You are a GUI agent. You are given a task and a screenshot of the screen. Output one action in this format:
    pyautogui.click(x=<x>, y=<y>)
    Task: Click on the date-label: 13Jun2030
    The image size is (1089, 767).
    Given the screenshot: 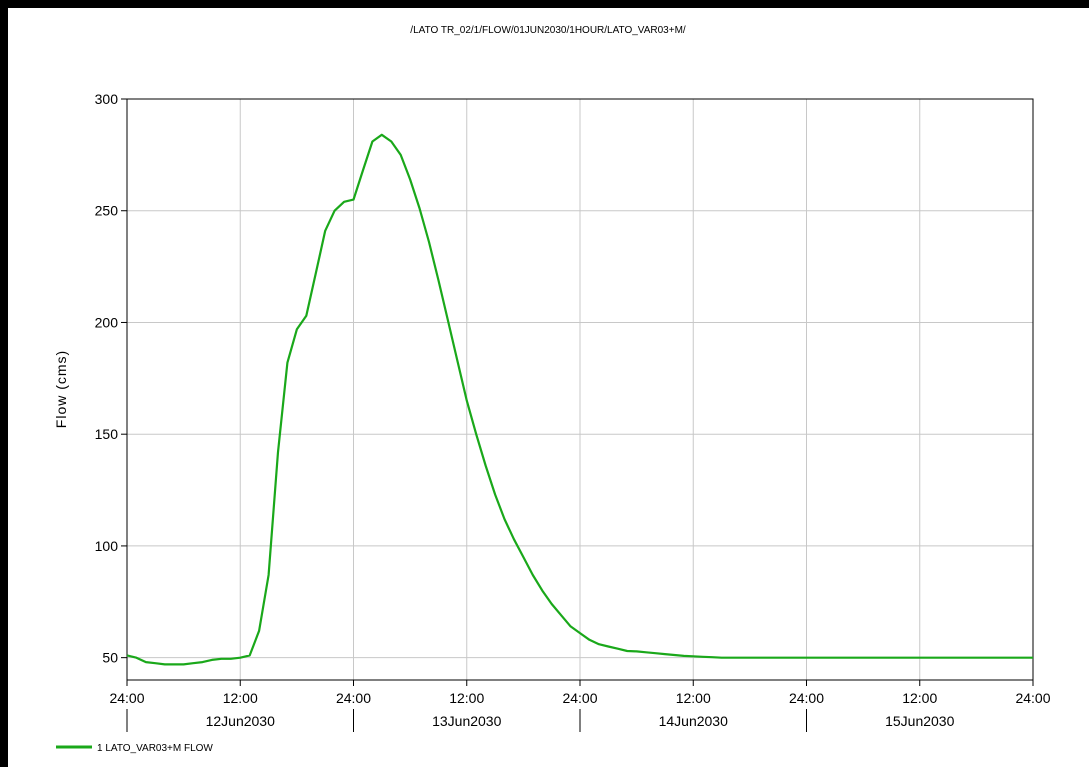 What is the action you would take?
    pyautogui.click(x=467, y=721)
    